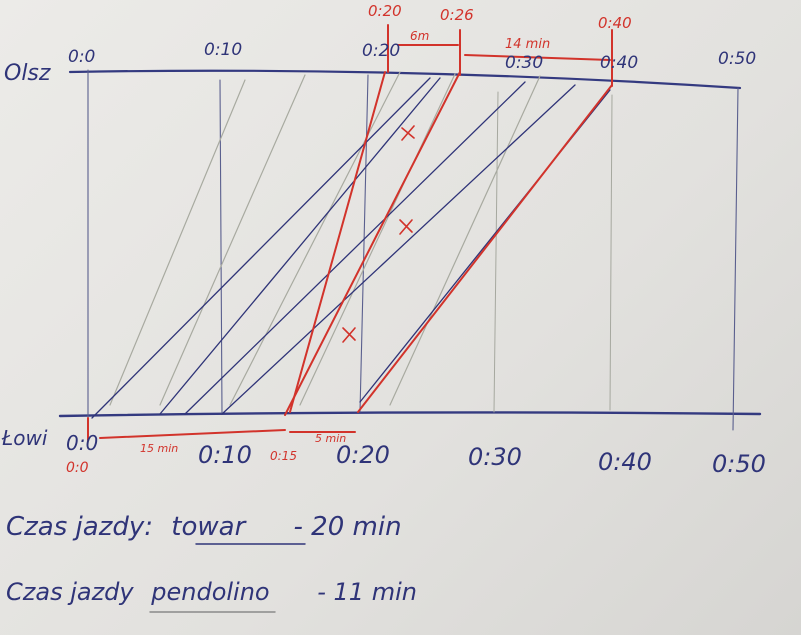  What do you see at coordinates (79, 527) in the screenshot?
I see `note-label: Czas jazdy:` at bounding box center [79, 527].